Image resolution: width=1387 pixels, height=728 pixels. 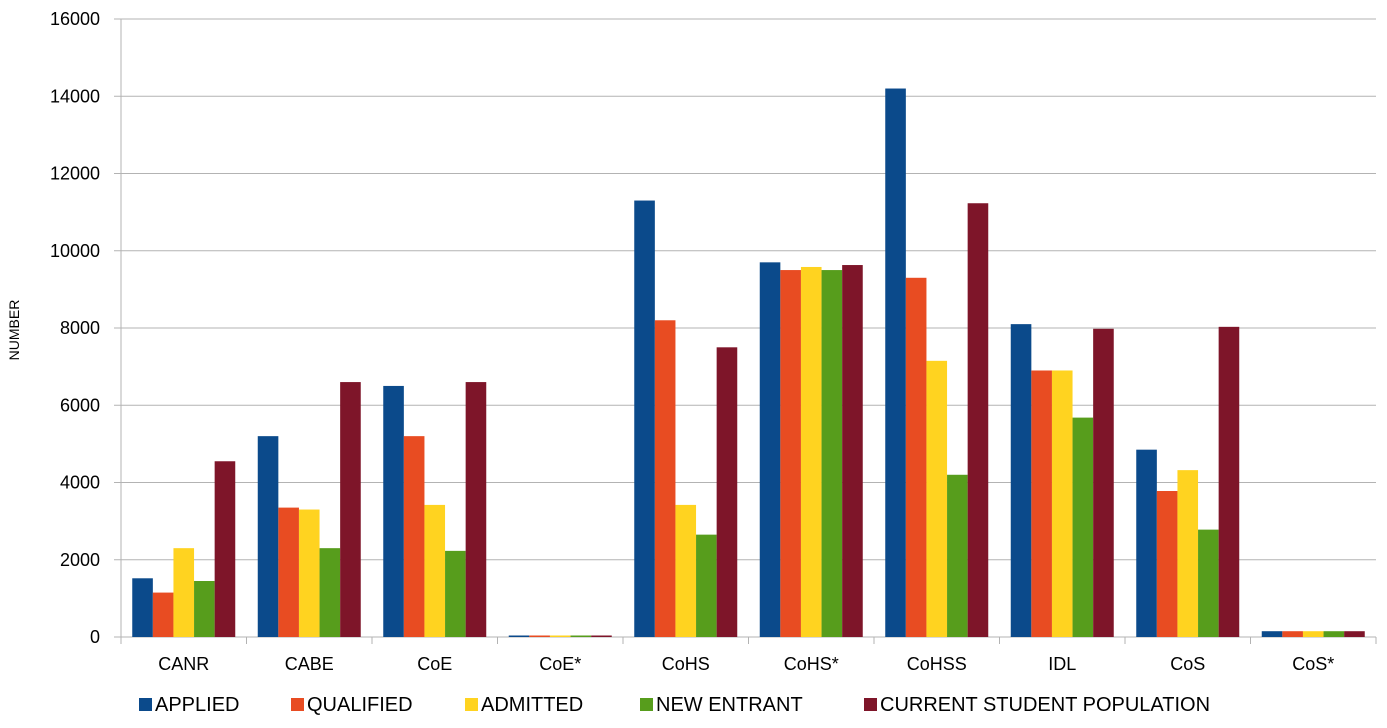 I want to click on y-tick-label: 2000, so click(x=80, y=560).